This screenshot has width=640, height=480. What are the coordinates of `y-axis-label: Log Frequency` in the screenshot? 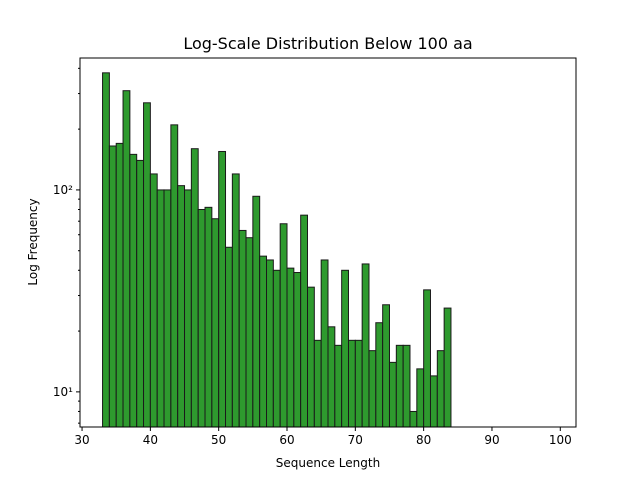 It's located at (33, 241).